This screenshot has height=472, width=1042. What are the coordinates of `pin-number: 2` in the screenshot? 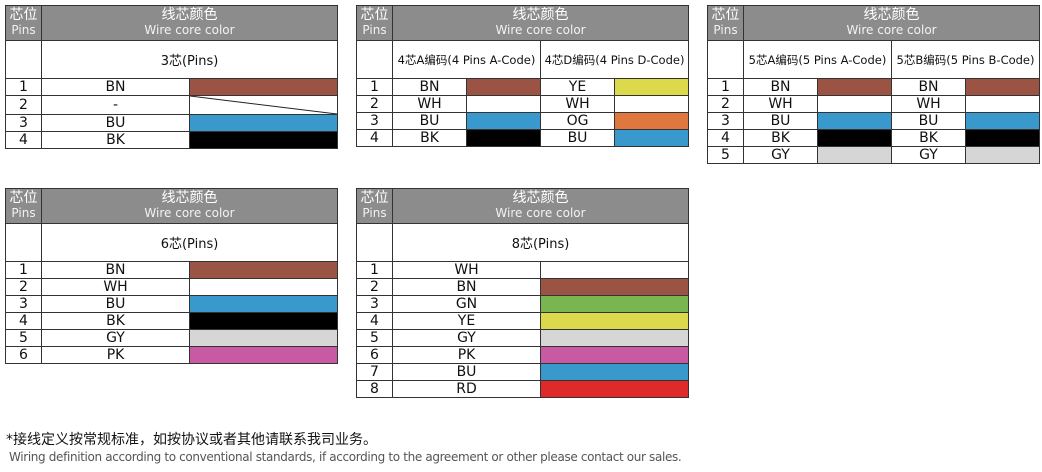 It's located at (23, 287).